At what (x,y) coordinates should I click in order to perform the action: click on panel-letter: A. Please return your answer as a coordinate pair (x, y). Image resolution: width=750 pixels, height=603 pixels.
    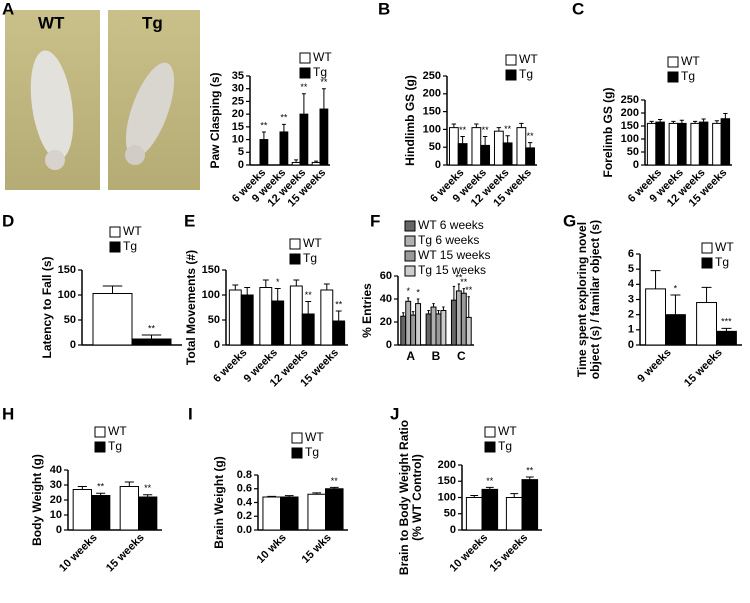
    Looking at the image, I should click on (8, 9).